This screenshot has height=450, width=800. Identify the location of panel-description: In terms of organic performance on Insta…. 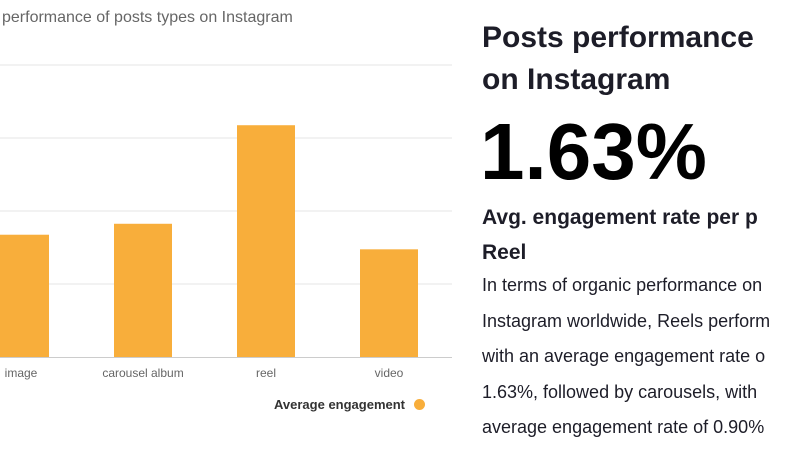
(626, 357).